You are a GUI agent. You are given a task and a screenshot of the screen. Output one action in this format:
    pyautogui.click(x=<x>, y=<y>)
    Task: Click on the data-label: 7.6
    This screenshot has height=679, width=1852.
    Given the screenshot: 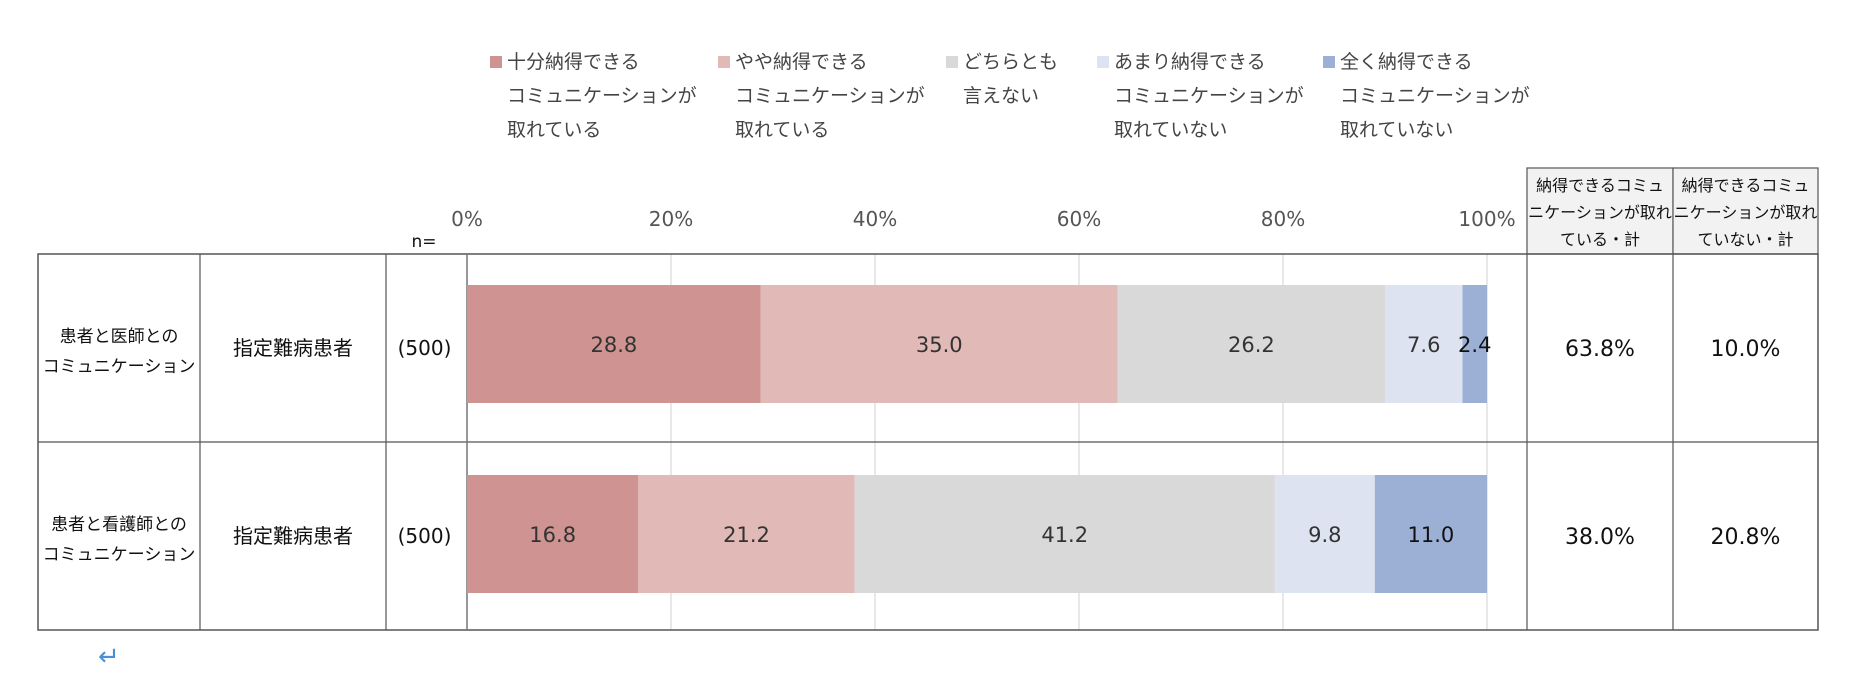 What is the action you would take?
    pyautogui.click(x=1423, y=345)
    